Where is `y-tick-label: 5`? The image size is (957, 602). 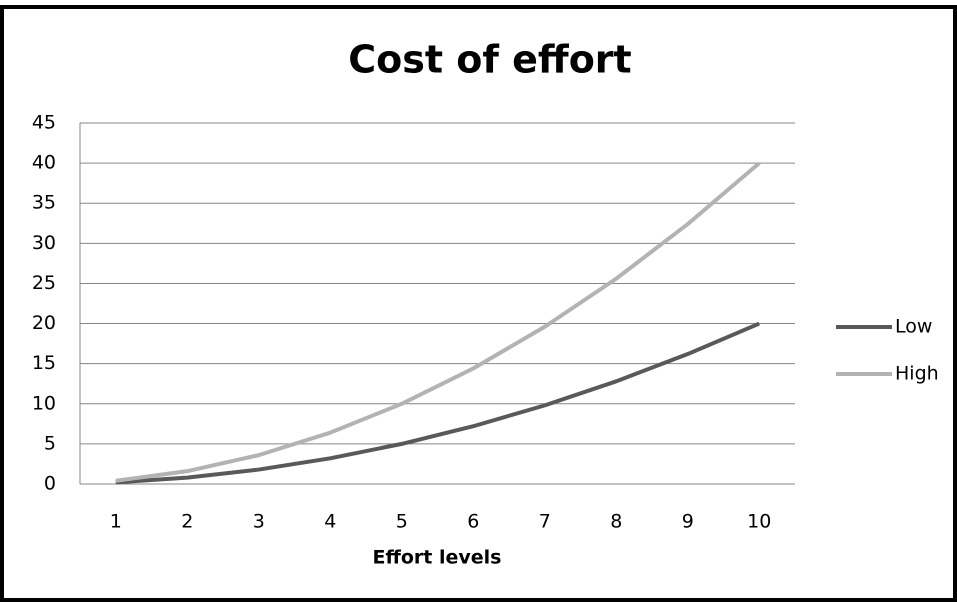 y-tick-label: 5 is located at coordinates (50, 443).